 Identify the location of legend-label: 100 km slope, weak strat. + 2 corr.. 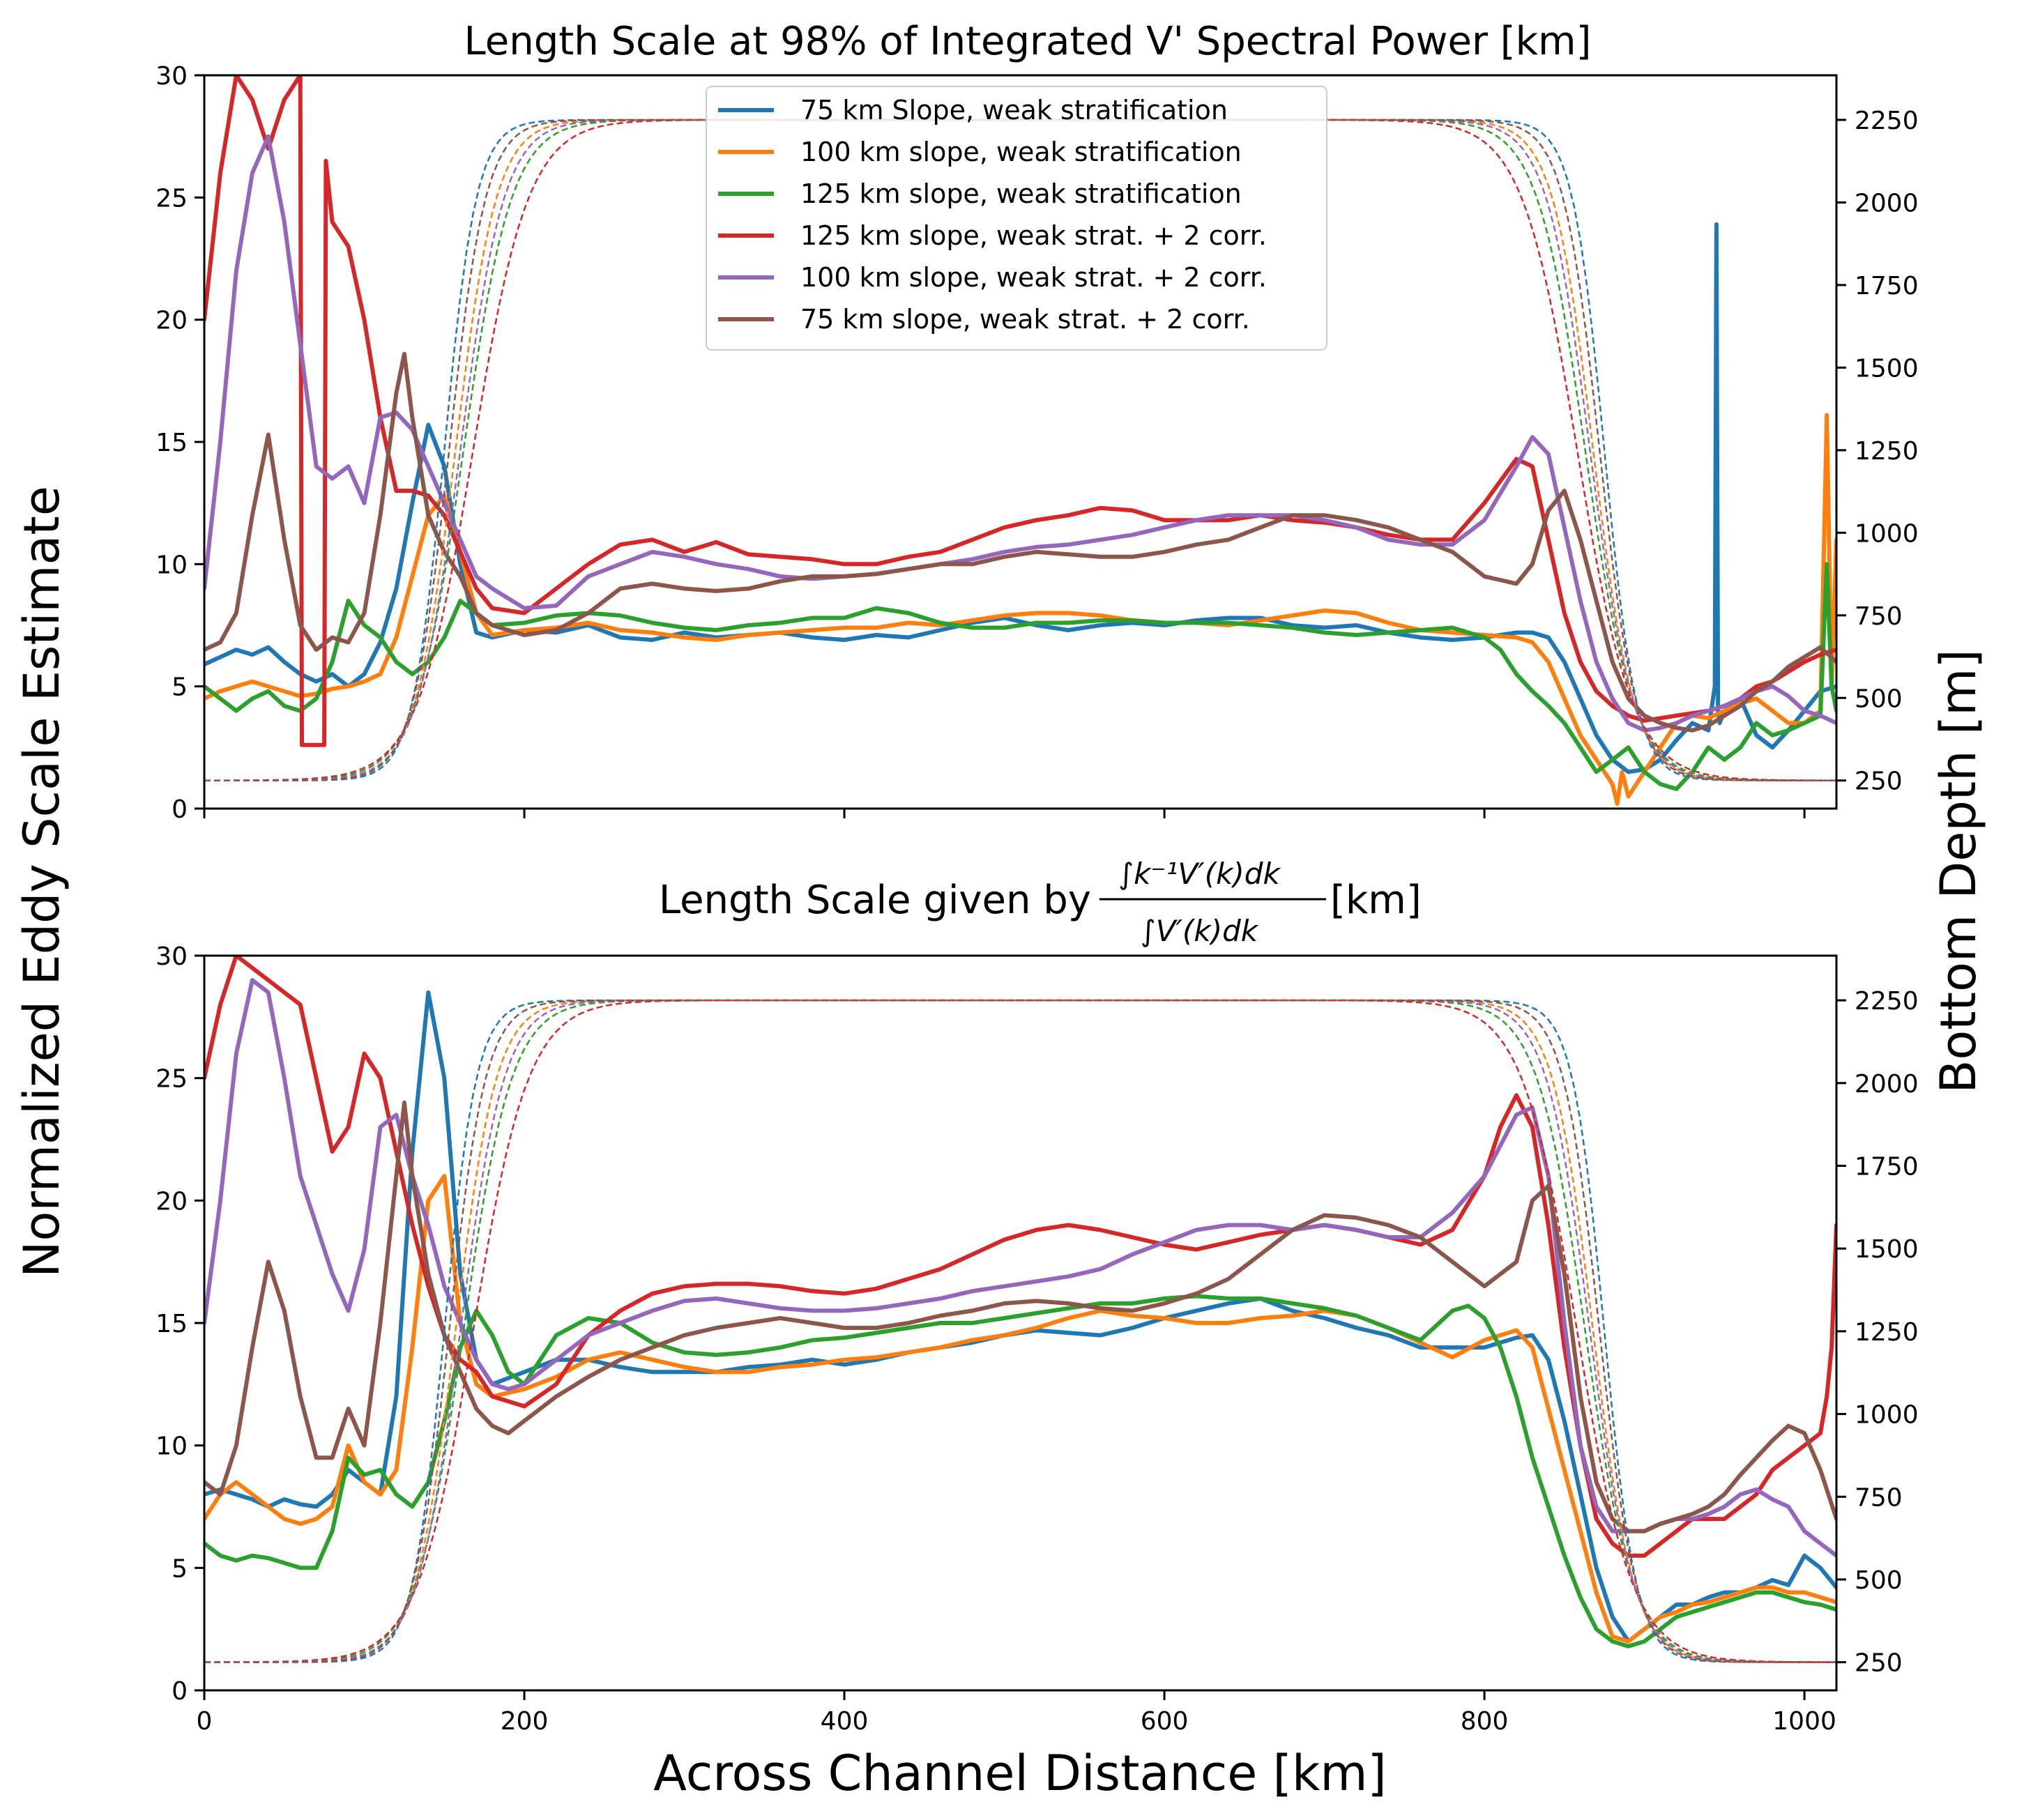
(1033, 277).